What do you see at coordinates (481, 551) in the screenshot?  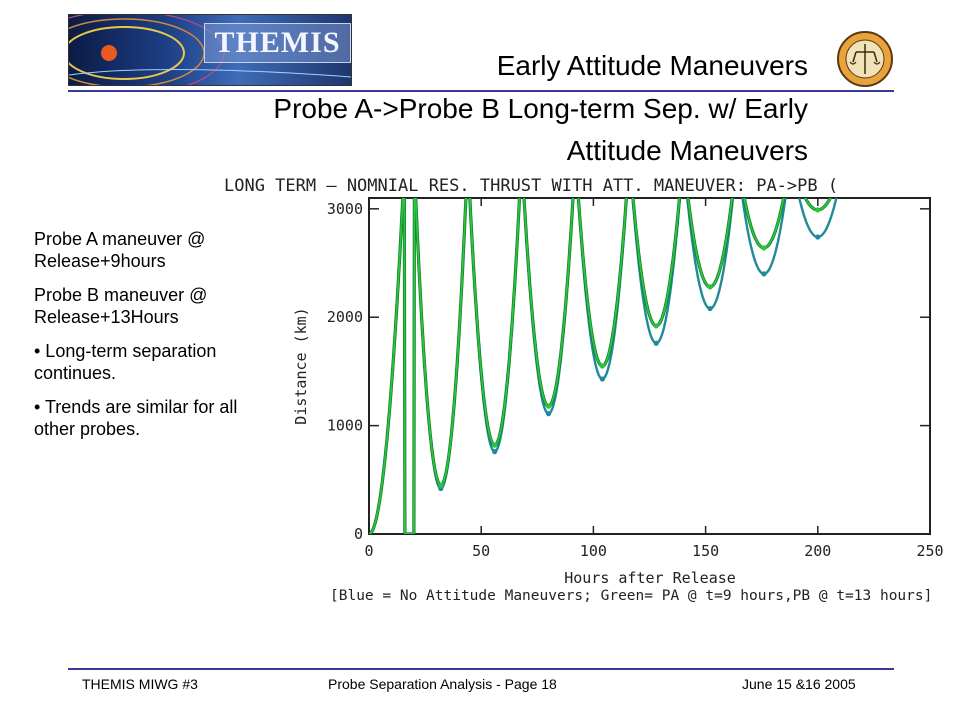 I see `x-tick-label: 50` at bounding box center [481, 551].